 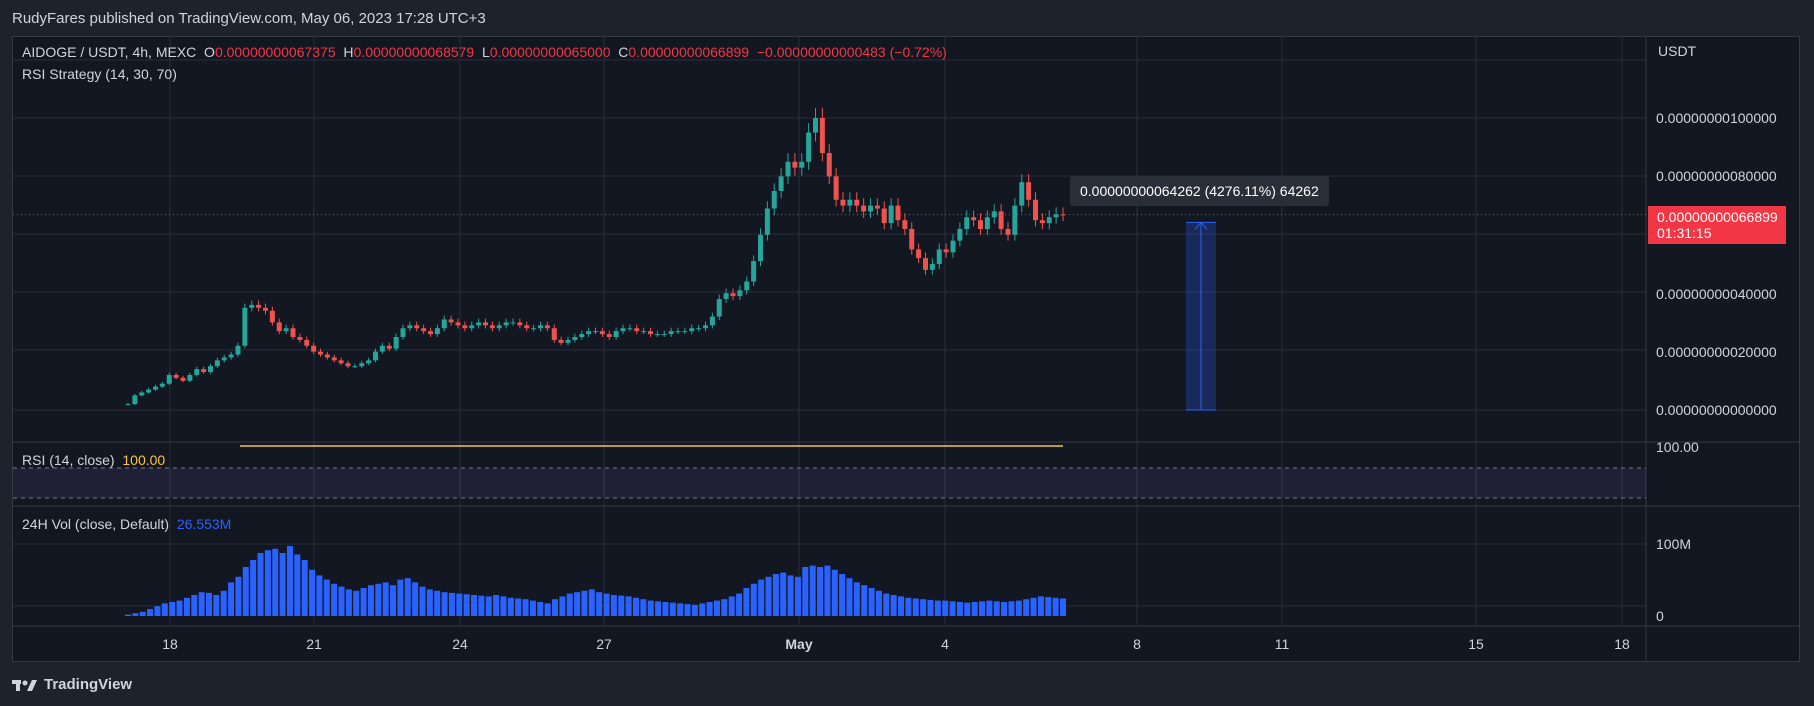 I want to click on footer-brand-label: TradingView, so click(x=88, y=684).